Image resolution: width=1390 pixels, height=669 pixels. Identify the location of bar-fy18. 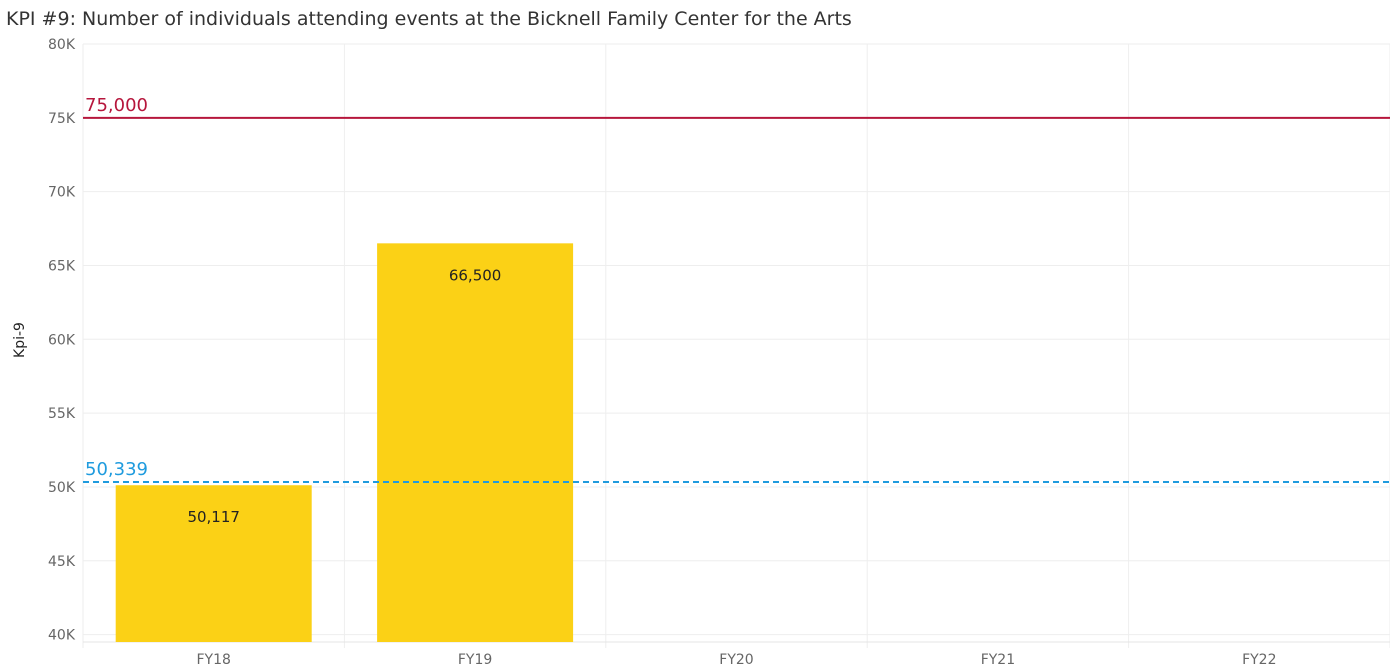
(213, 563).